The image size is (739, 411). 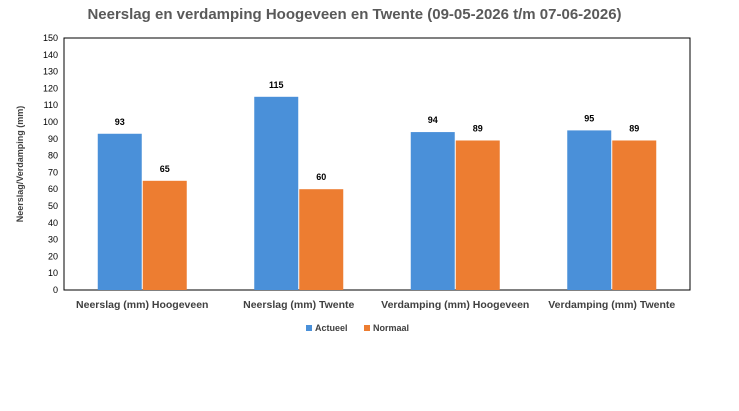 I want to click on legend-swatch-actueel, so click(x=309, y=328).